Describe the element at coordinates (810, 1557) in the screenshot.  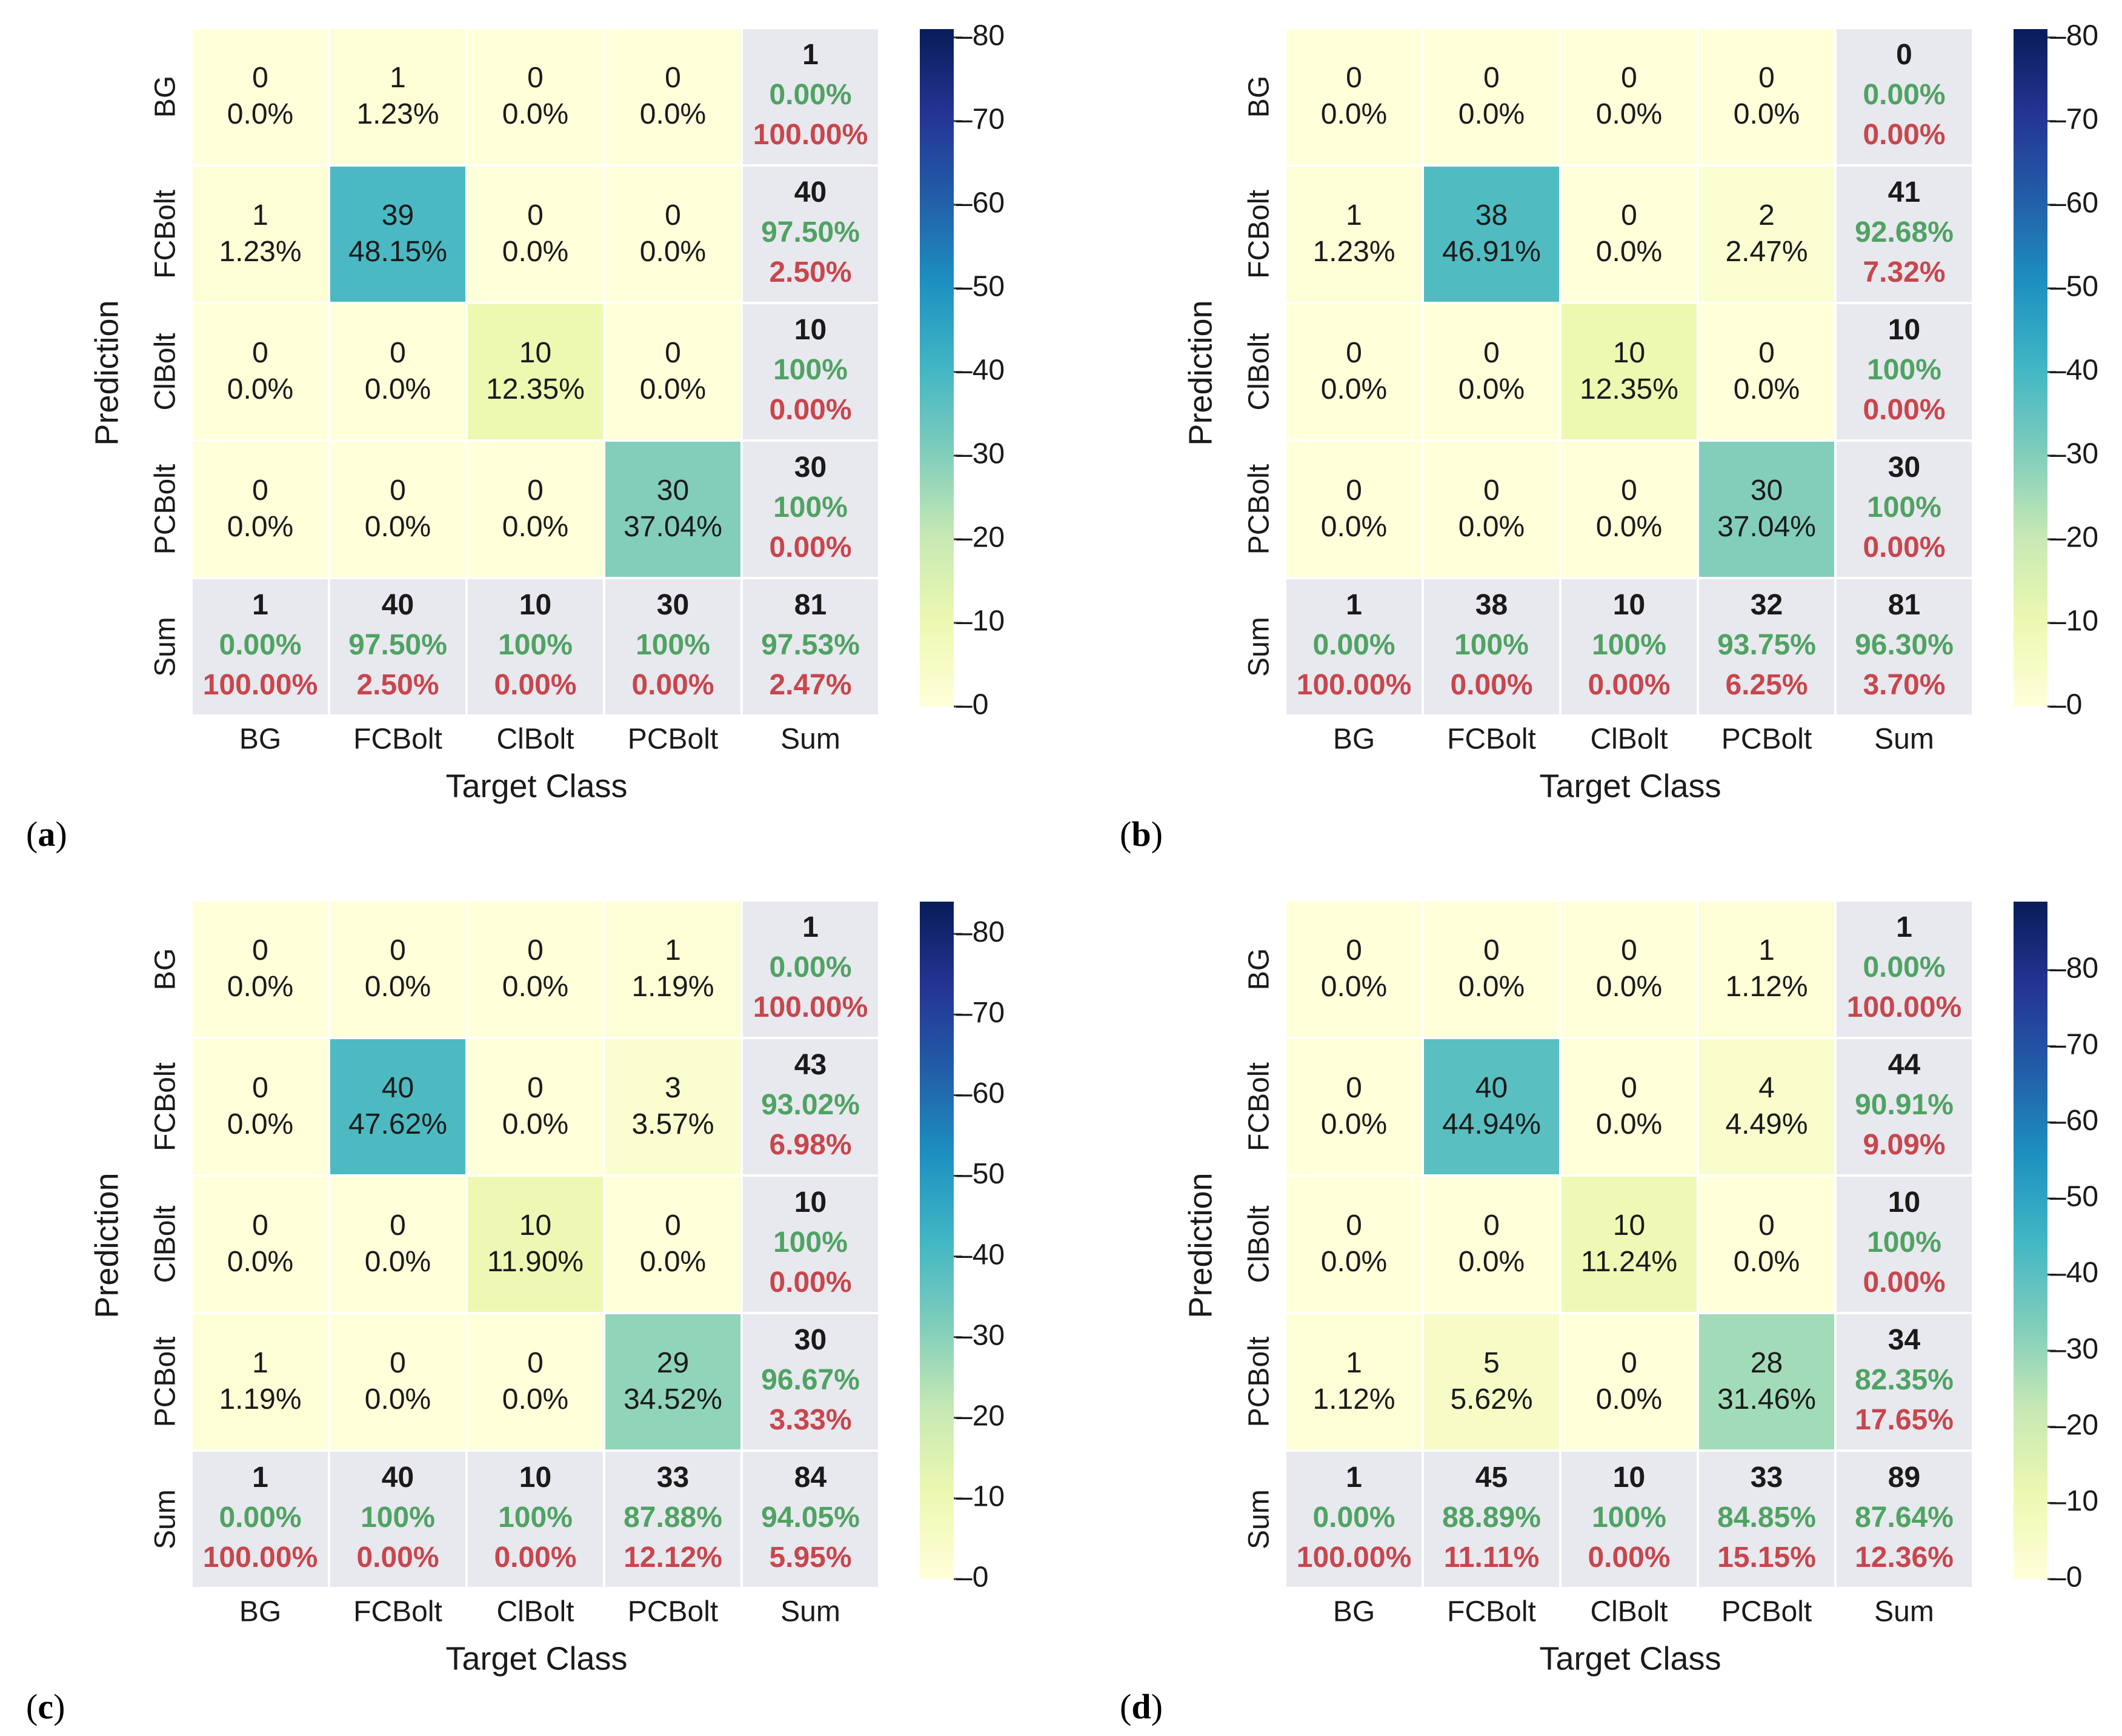
I see `sum-error: 5.95%` at that location.